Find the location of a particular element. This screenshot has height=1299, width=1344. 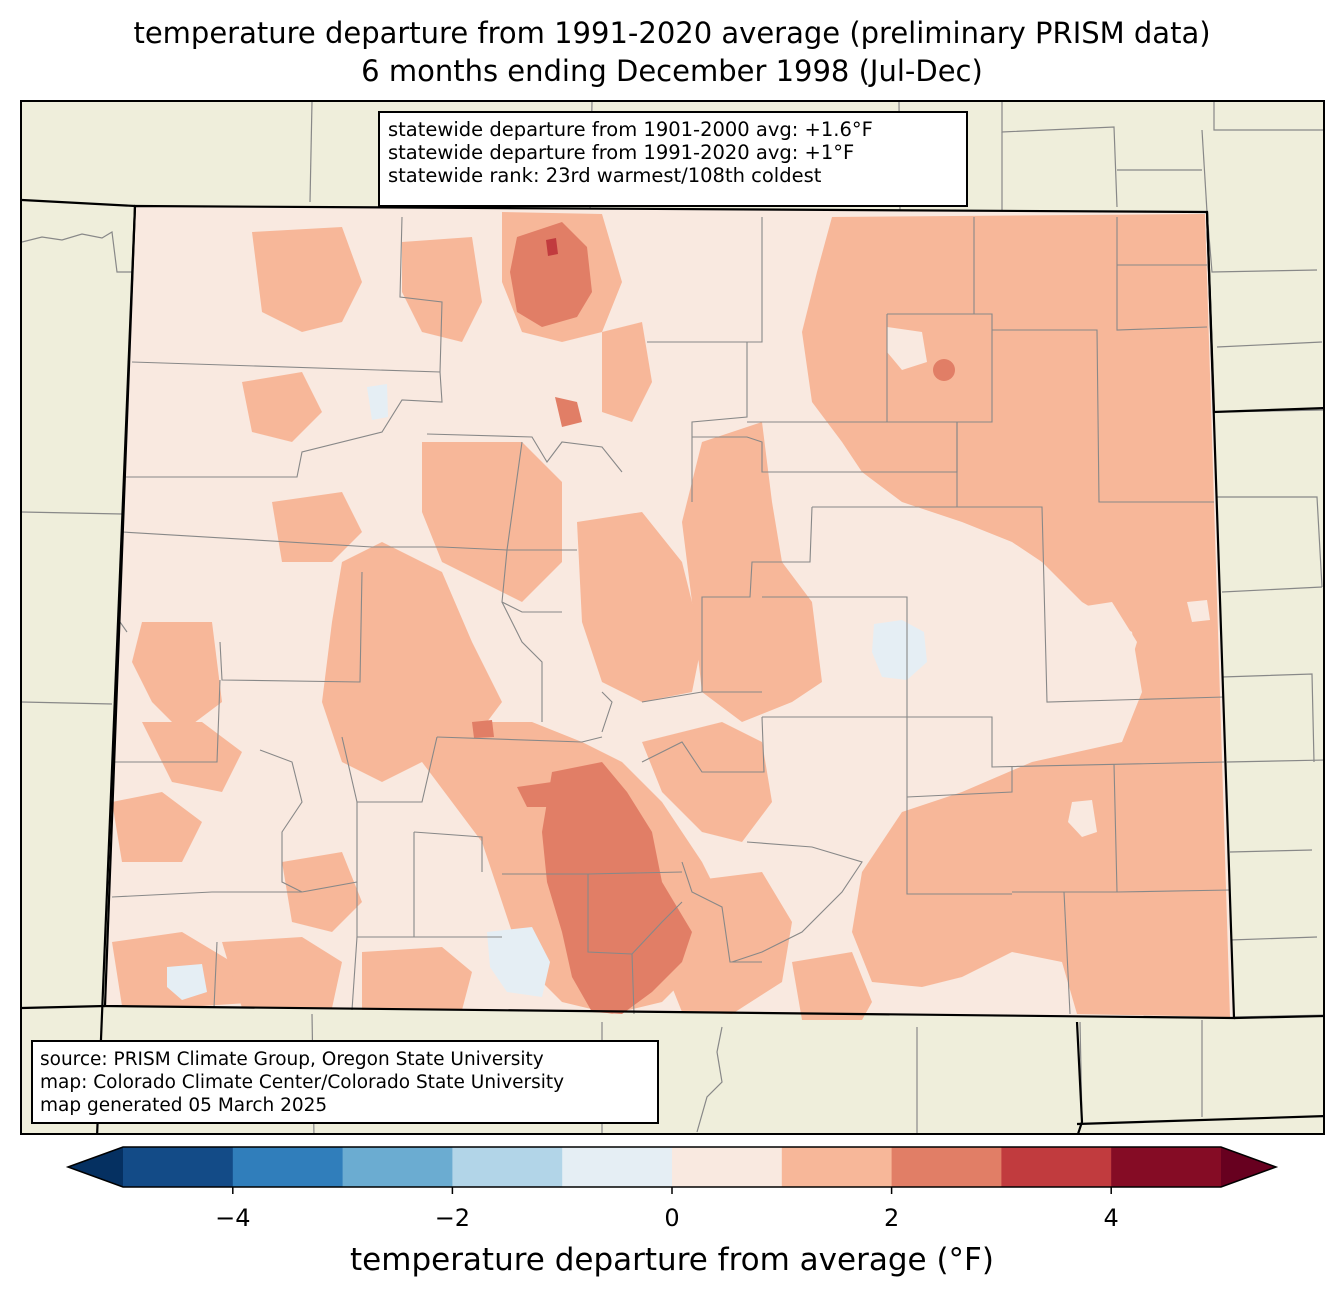

colorbar-outline is located at coordinates (672, 1167).